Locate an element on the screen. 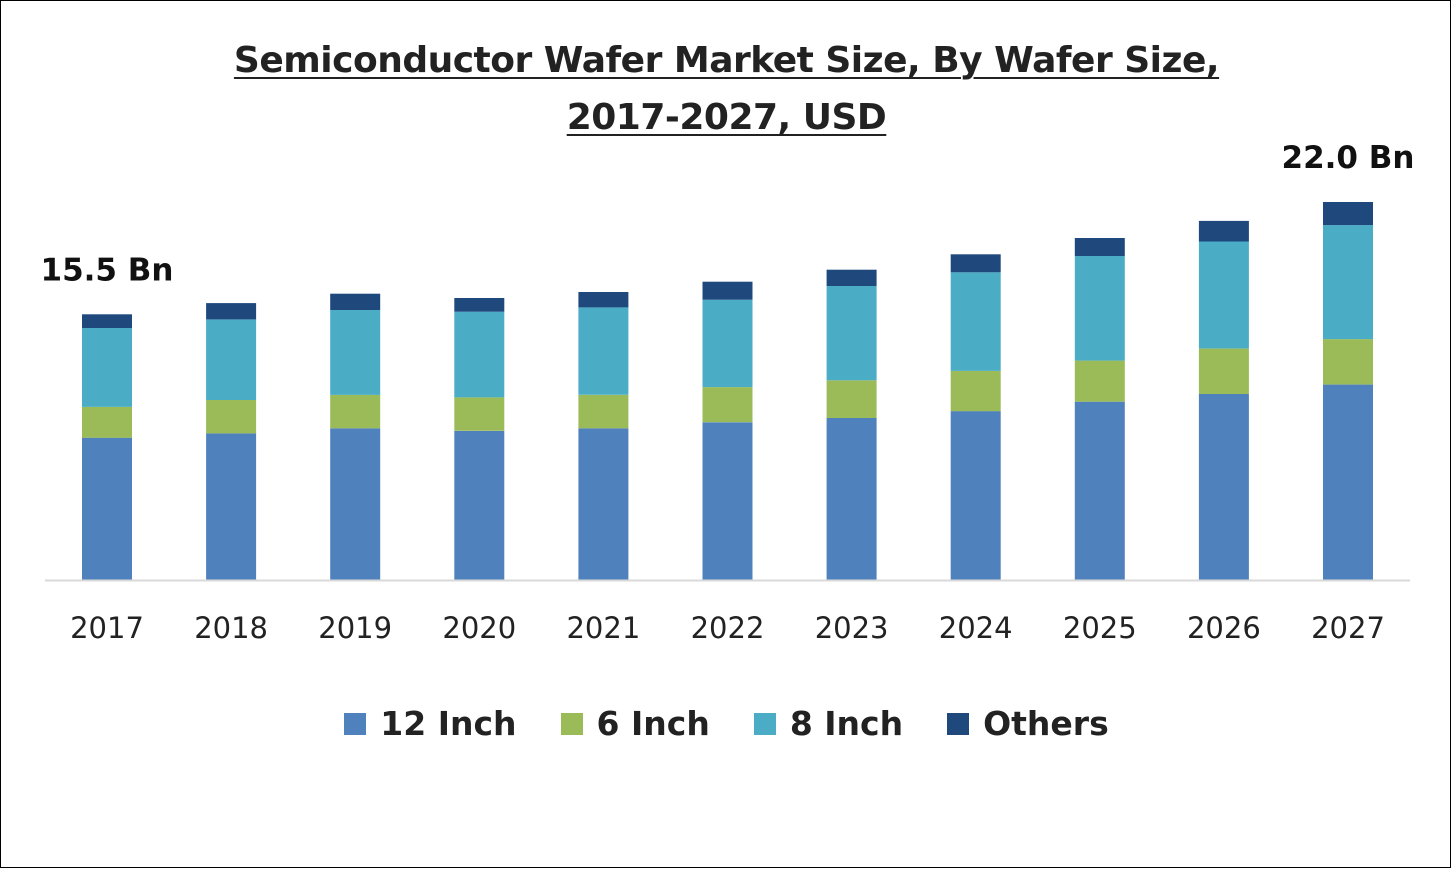 The width and height of the screenshot is (1453, 870). x-tick-label-2021: 2021 is located at coordinates (603, 628).